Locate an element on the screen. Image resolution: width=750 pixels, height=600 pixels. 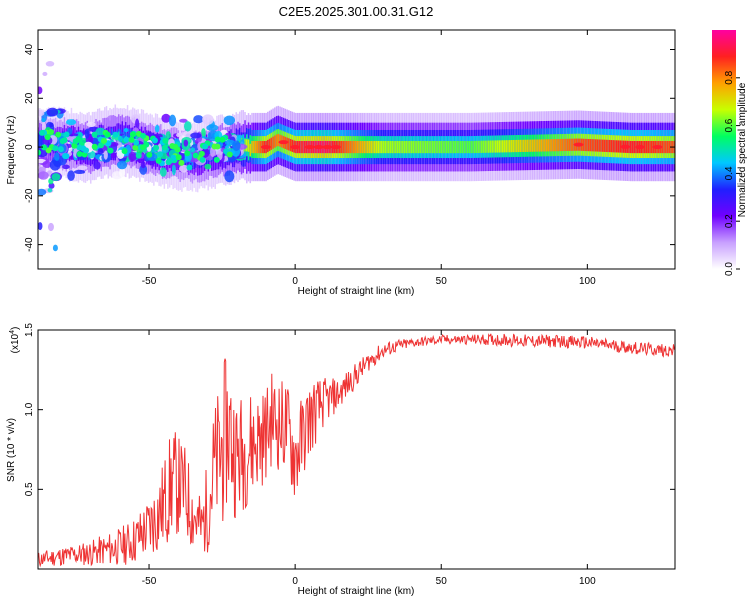
bottom-x-tick-label: 0 is located at coordinates (295, 581).